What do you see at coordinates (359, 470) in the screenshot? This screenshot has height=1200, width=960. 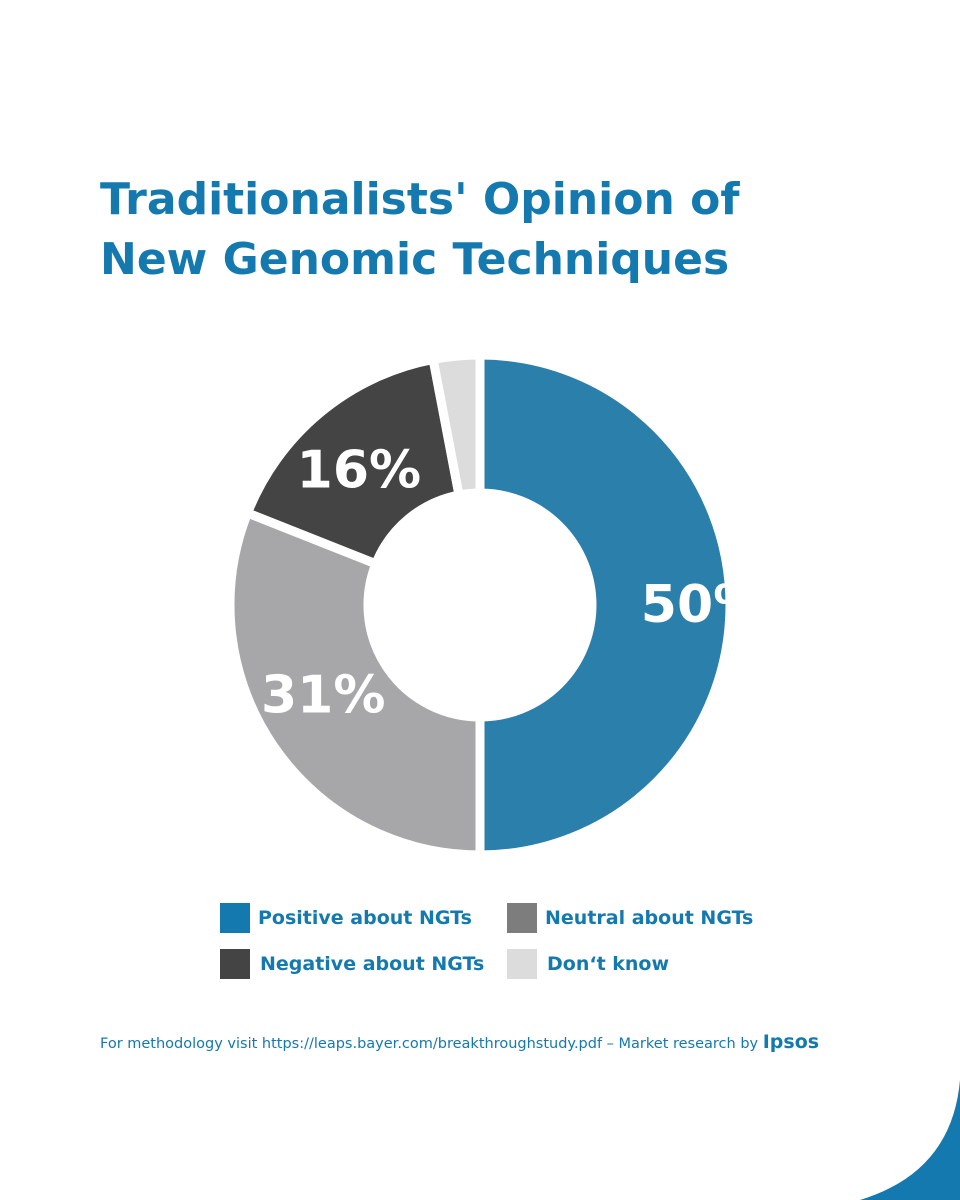 I see `slice-label-negative: 16%` at bounding box center [359, 470].